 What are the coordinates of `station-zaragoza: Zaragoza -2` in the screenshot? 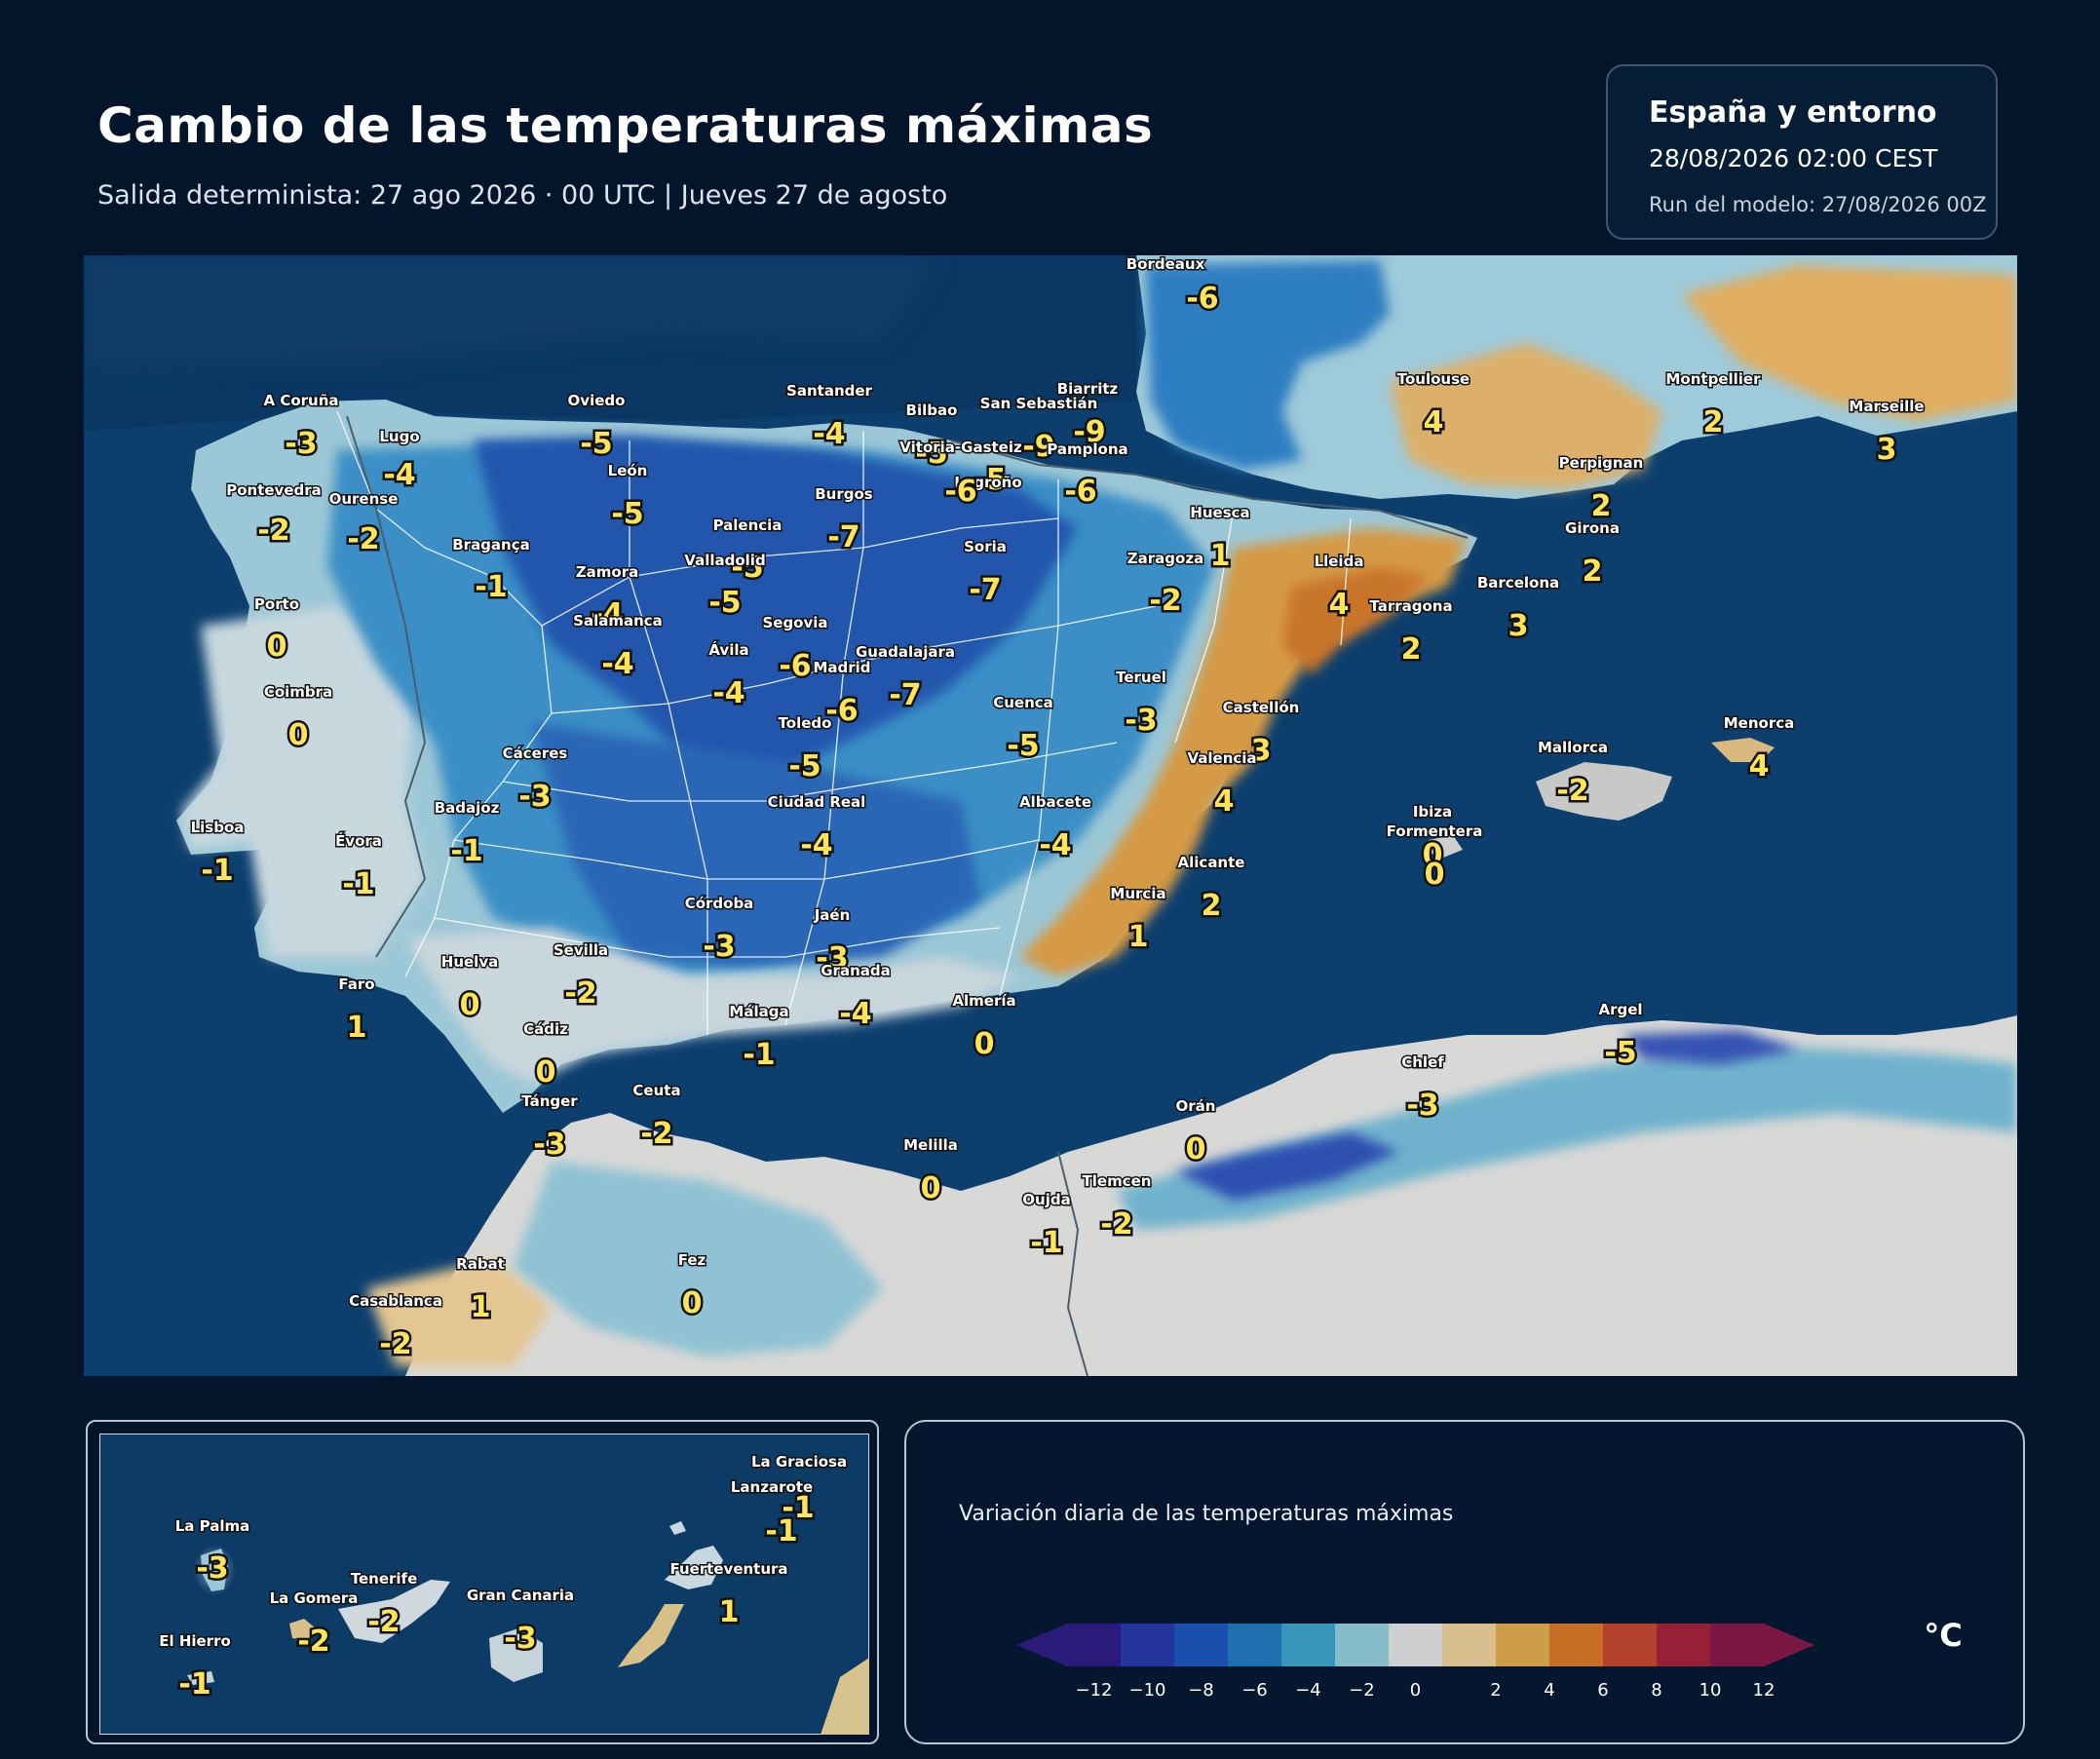 It's located at (1165, 585).